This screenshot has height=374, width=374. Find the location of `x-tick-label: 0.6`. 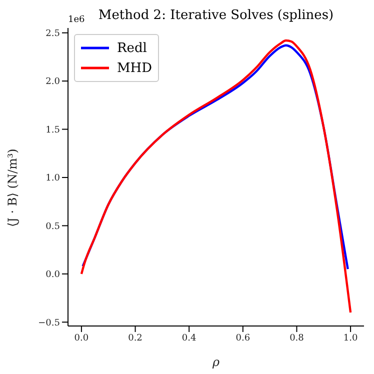

x-tick-label: 0.6 is located at coordinates (243, 338).